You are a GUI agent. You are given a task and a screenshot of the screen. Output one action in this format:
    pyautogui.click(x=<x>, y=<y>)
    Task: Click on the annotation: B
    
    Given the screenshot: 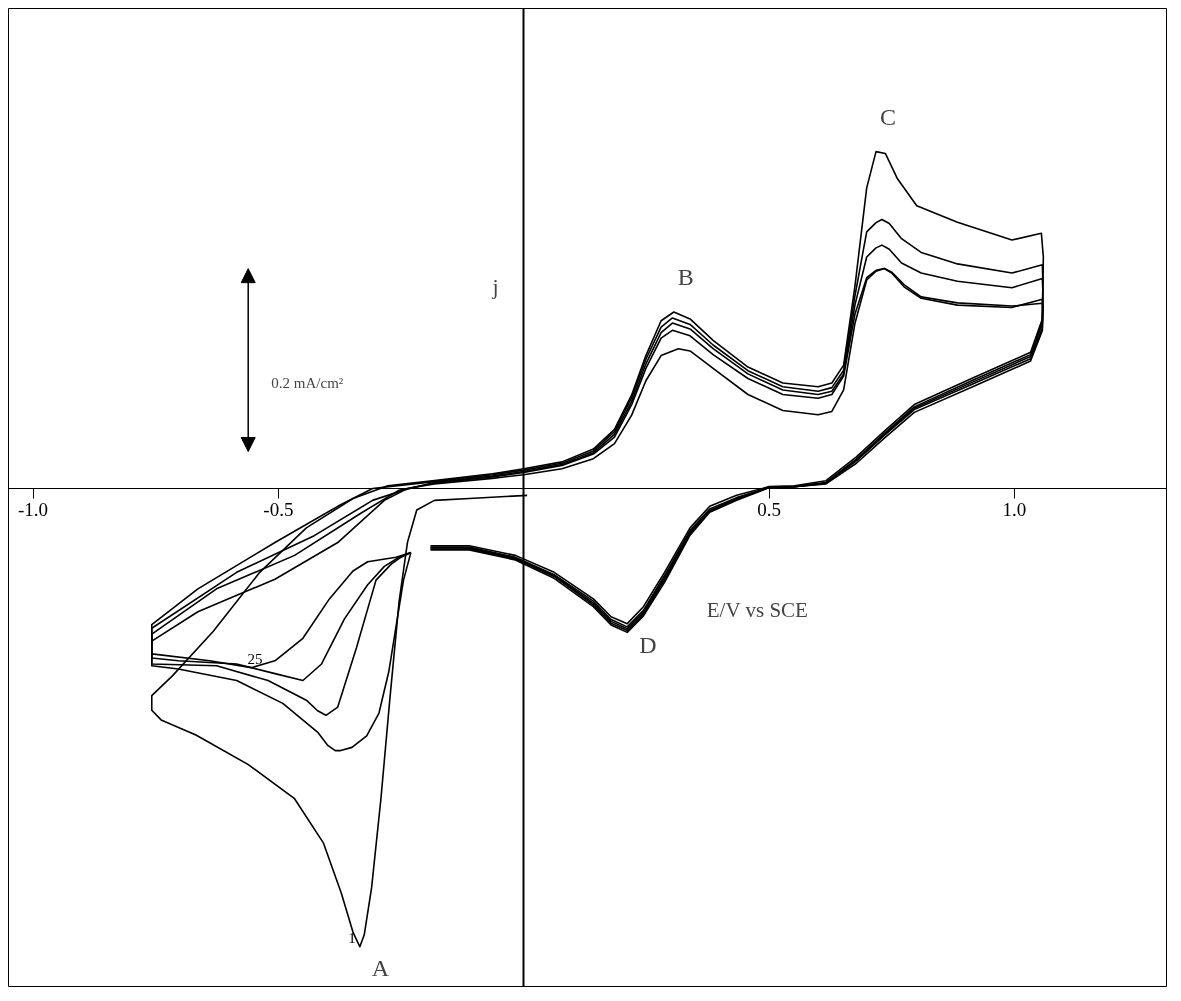 What is the action you would take?
    pyautogui.click(x=685, y=277)
    